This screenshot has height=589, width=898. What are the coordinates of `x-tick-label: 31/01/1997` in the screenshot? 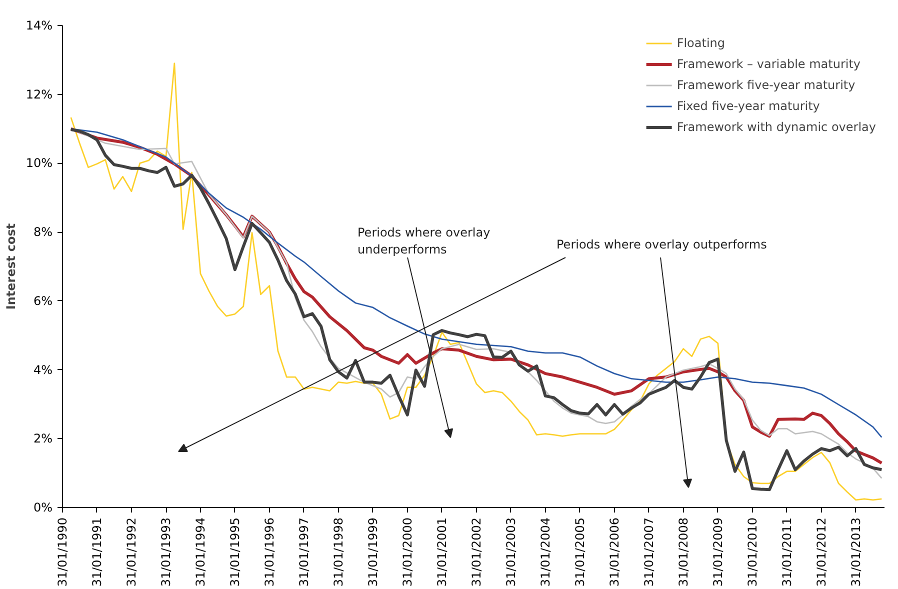 It's located at (303, 552).